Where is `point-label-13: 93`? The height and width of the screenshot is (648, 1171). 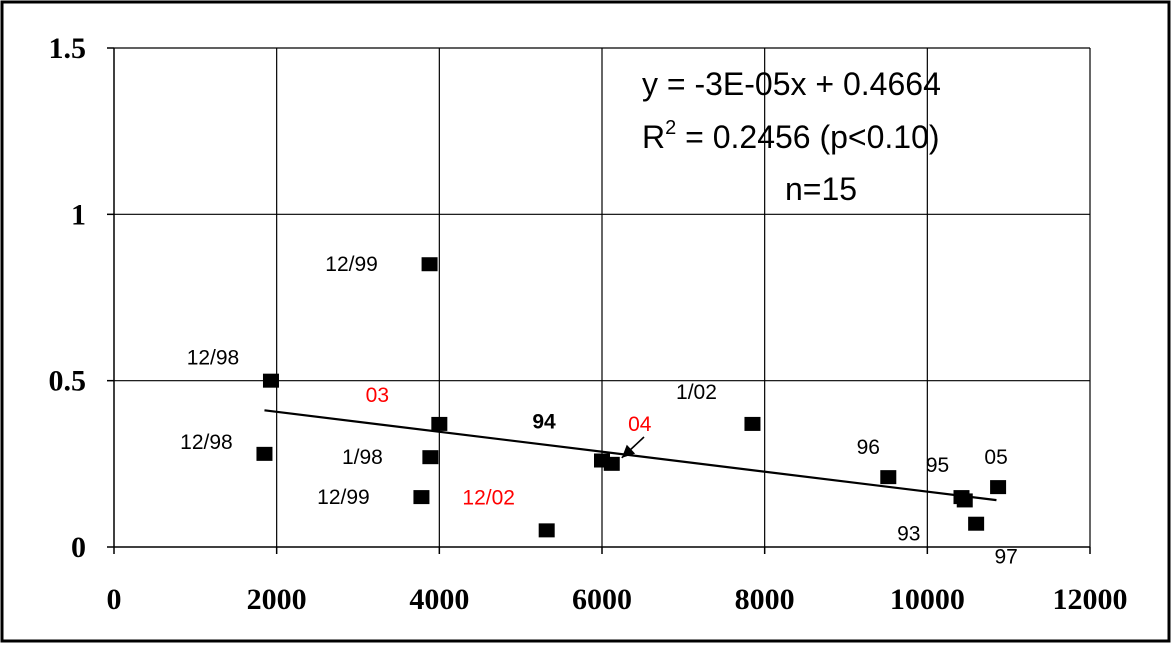 point-label-13: 93 is located at coordinates (908, 533).